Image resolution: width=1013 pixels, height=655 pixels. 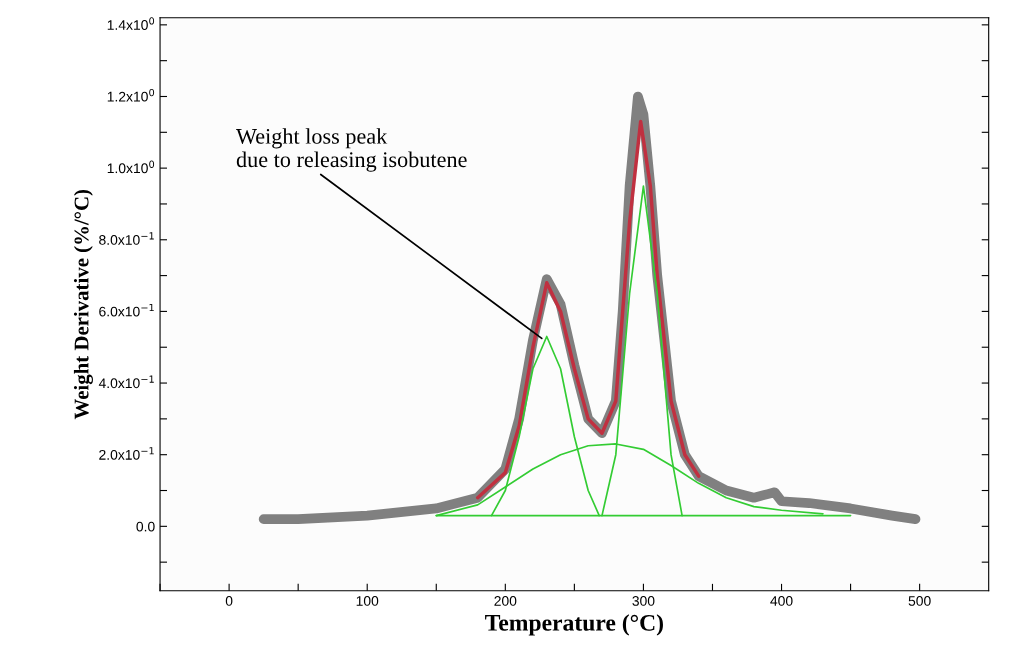 What do you see at coordinates (351, 150) in the screenshot?
I see `annotation: Weight loss peak due to releasing isobutene` at bounding box center [351, 150].